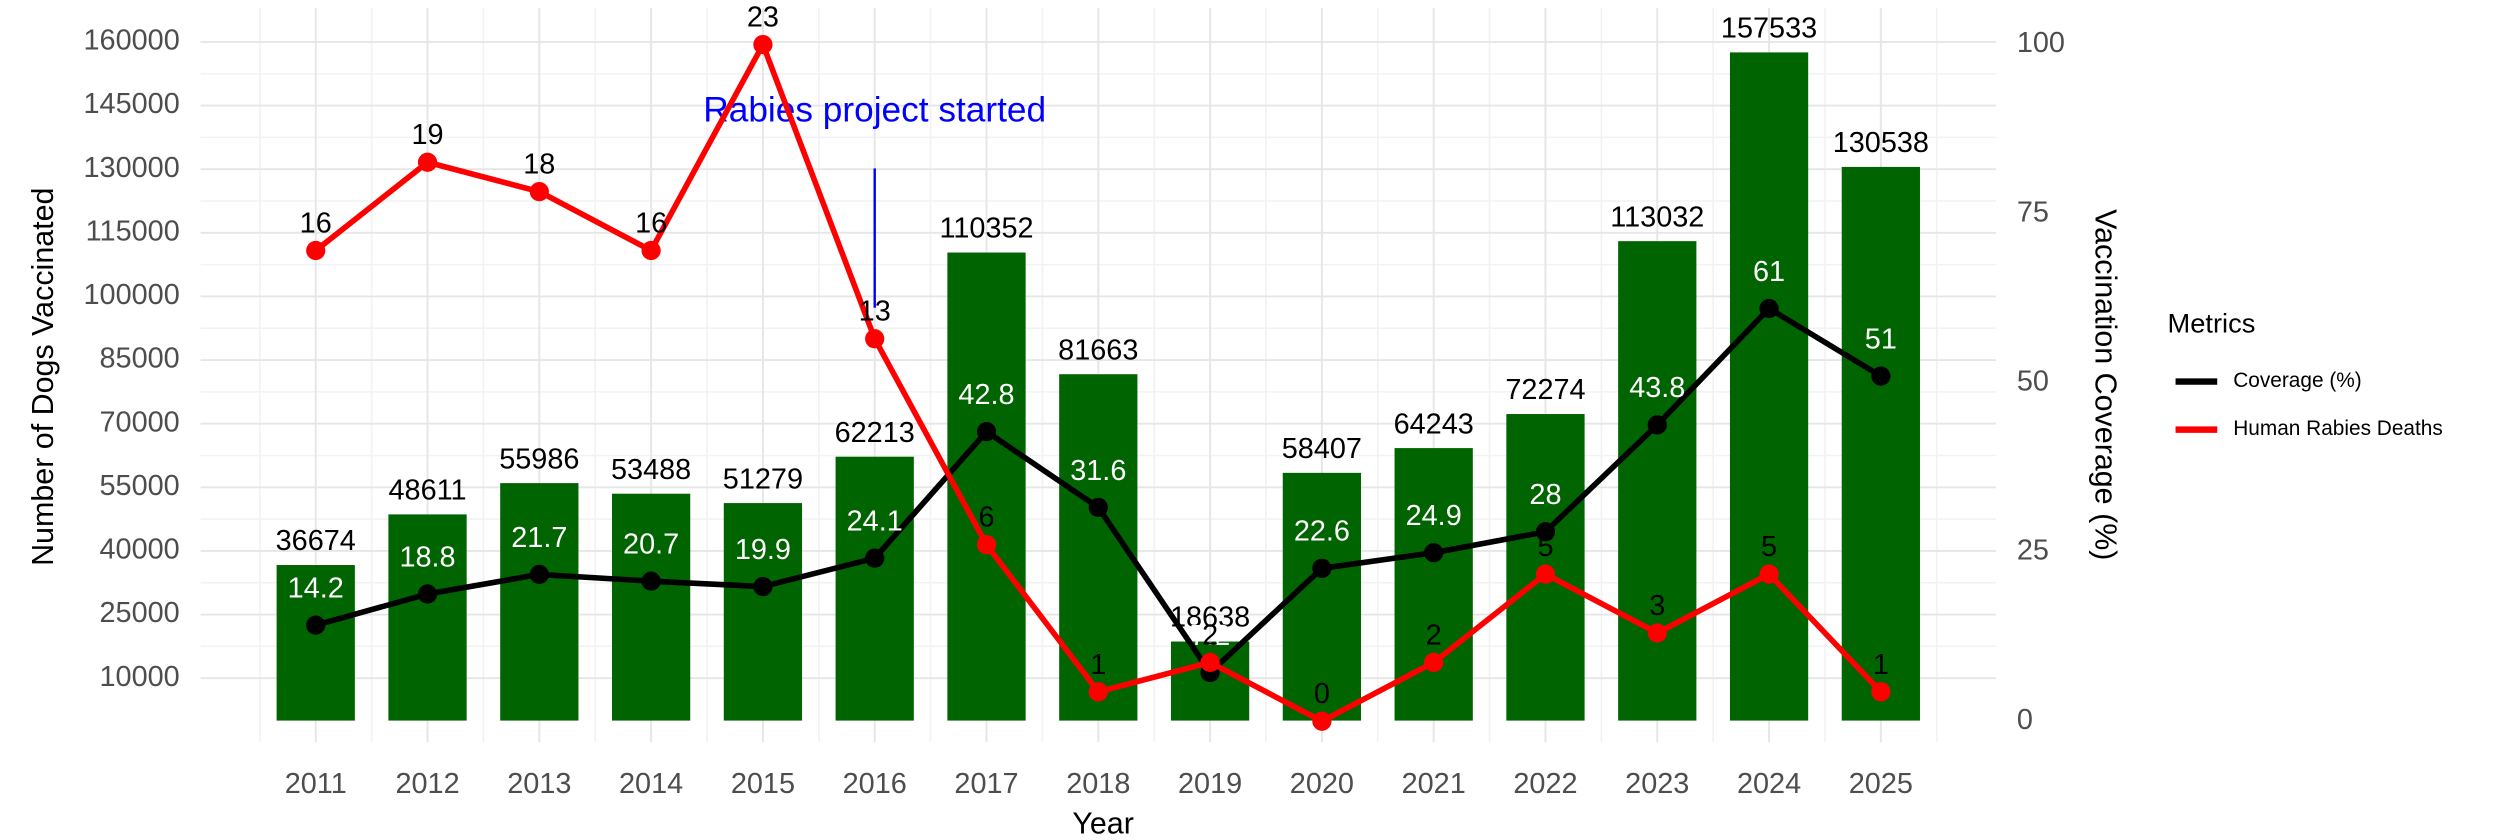 This screenshot has width=2514, height=840. Describe the element at coordinates (651, 470) in the screenshot. I see `bar-value-label: 53488` at that location.